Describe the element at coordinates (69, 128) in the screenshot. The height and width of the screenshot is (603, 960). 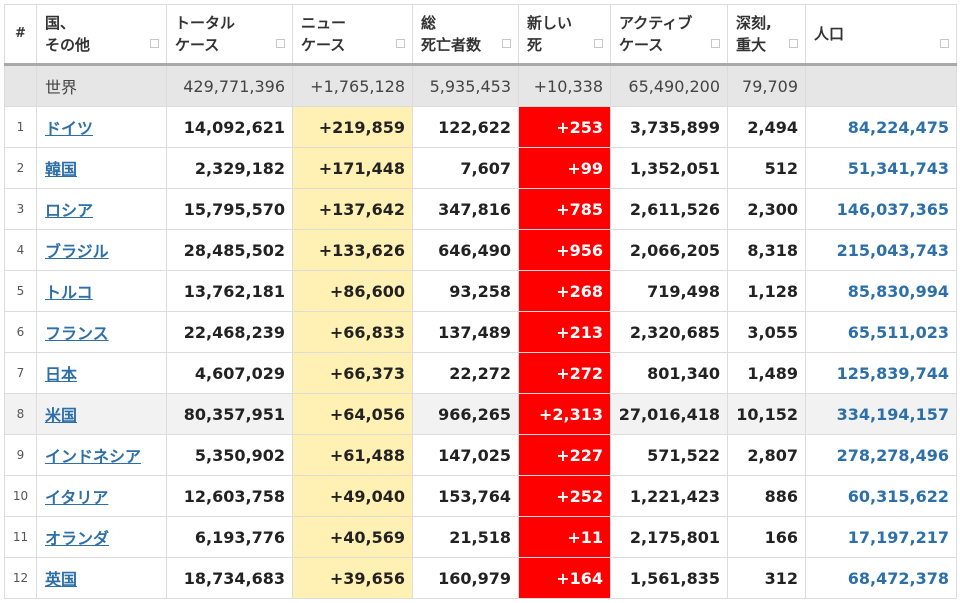
I see `country-link: ドイツ` at that location.